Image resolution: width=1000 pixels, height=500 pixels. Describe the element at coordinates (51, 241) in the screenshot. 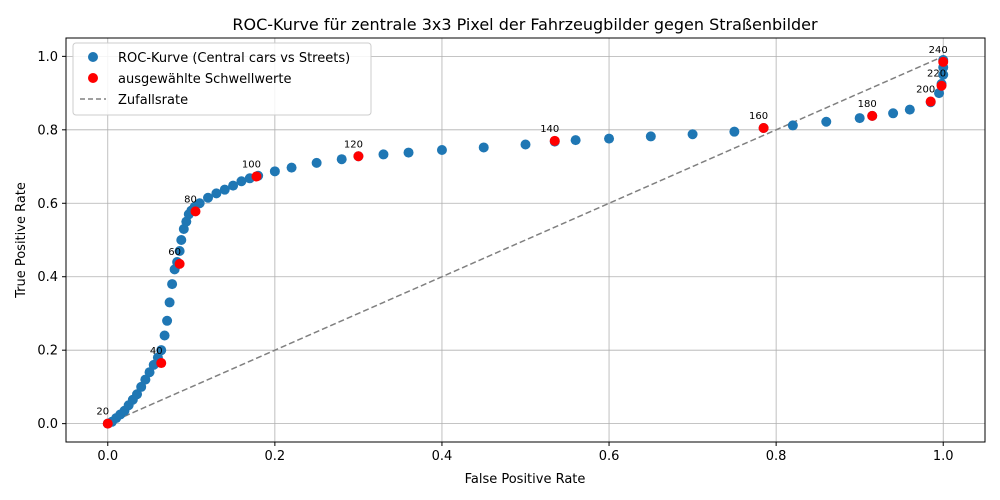

I see `y-axis-ticks: 0.0 0.2 0.4 0.6 0.8 1.0` at that location.